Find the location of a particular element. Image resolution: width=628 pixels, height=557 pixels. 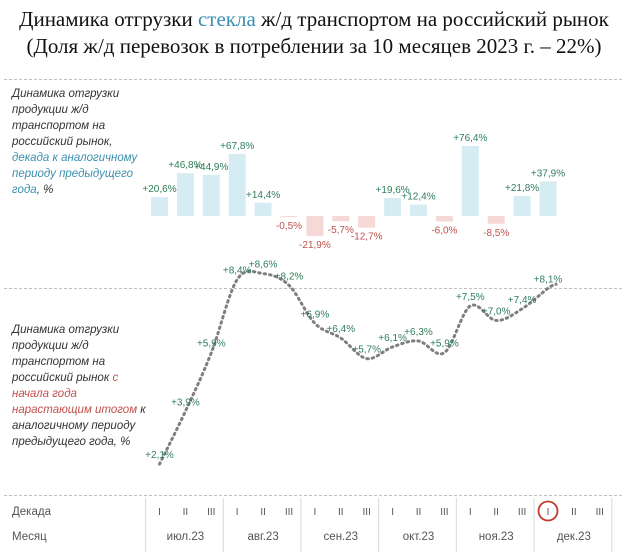

month-label-2: авг.23 is located at coordinates (262, 537).